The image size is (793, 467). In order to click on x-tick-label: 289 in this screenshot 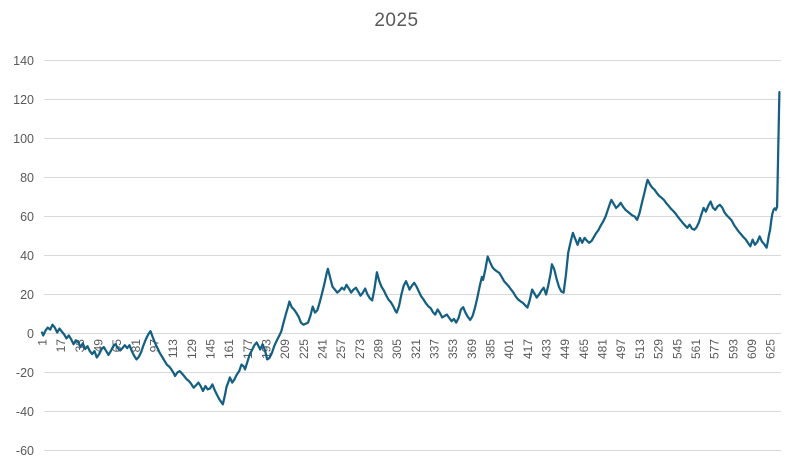, I will do `click(379, 349)`.